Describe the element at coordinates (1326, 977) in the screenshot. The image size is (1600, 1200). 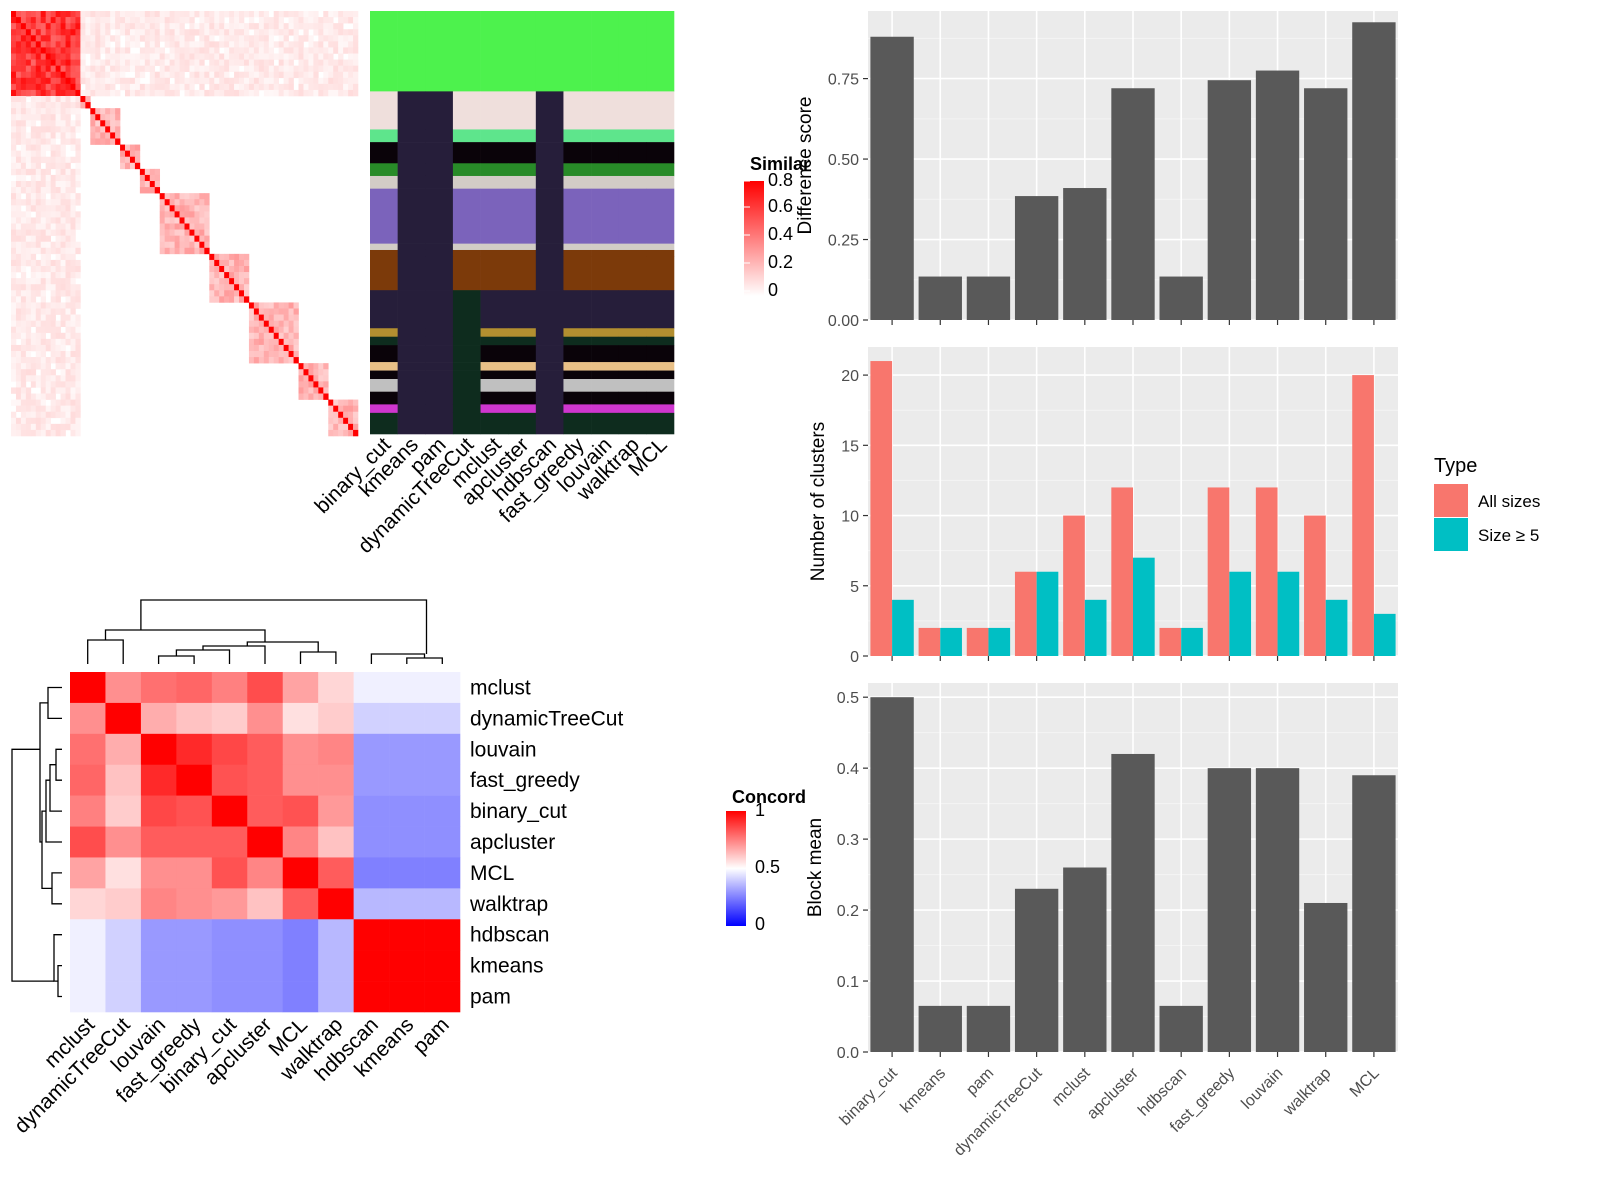
I see `bar` at that location.